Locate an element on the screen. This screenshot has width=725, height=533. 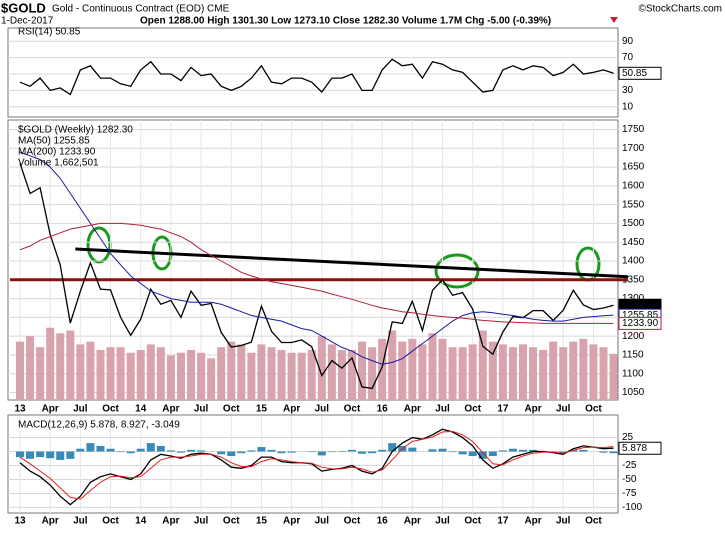
subtitle: Gold - Continuous Contract (EOD) CME is located at coordinates (141, 9).